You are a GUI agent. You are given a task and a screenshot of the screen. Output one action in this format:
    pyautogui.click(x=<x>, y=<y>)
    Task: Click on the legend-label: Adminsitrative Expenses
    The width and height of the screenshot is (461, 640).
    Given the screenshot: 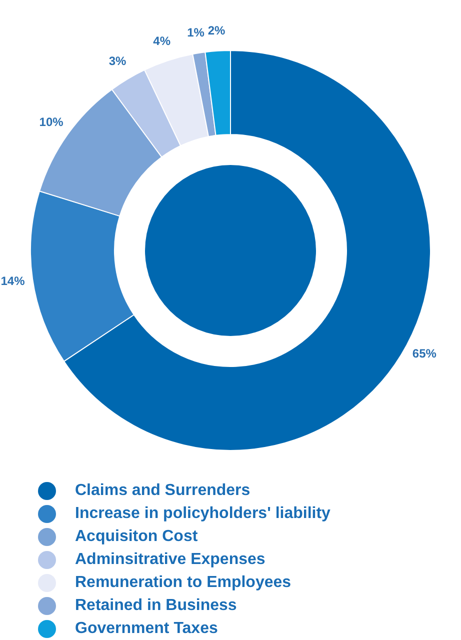 What is the action you would take?
    pyautogui.click(x=170, y=559)
    